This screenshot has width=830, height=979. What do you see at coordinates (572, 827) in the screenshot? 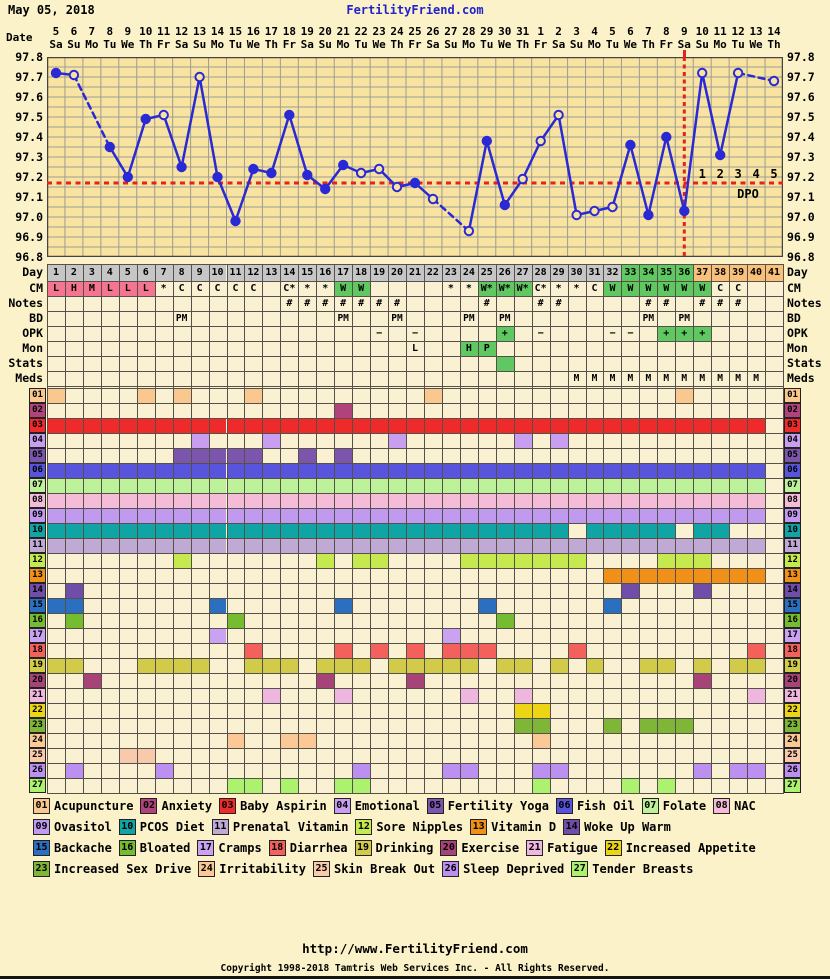
I see `legend-swatch: 14` at bounding box center [572, 827].